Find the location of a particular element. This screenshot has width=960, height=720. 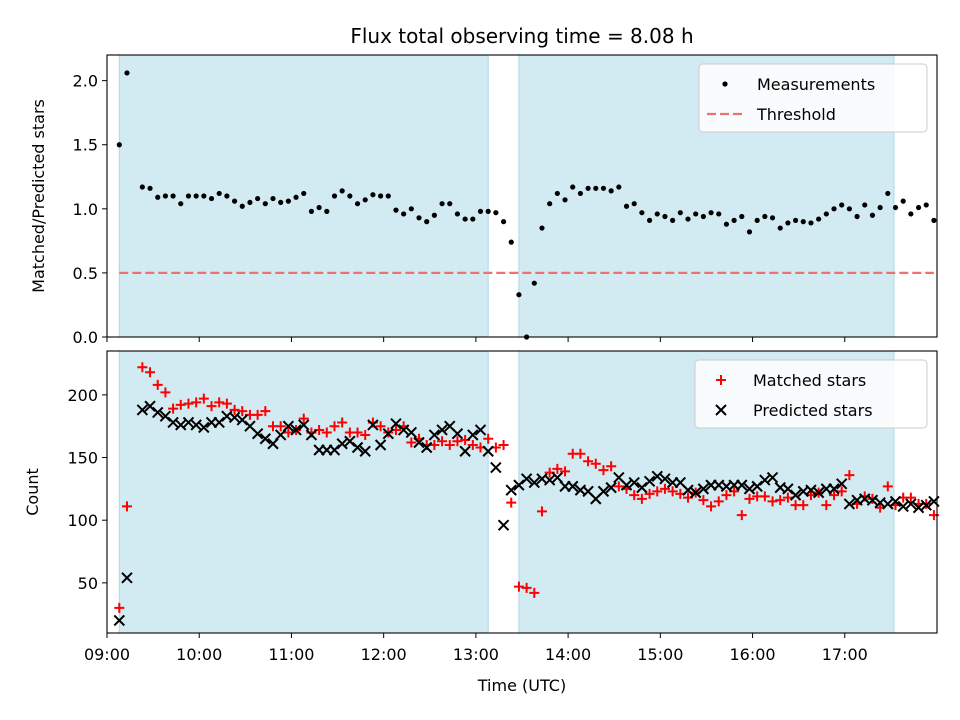

y-tick-label: 0.0 is located at coordinates (85, 337).